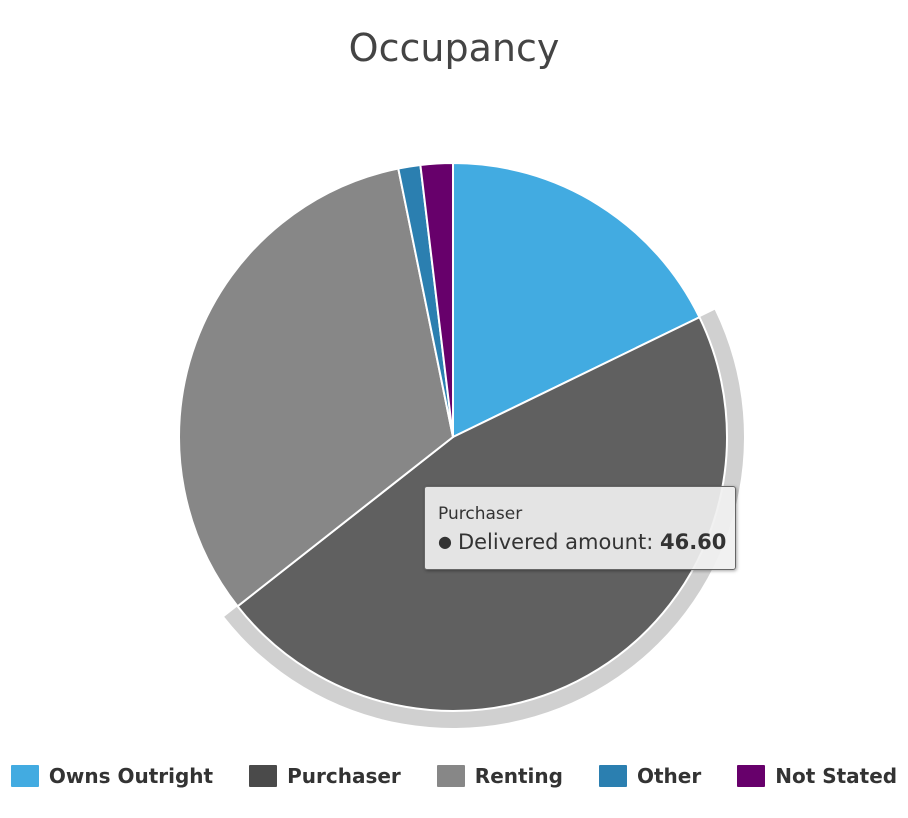 The width and height of the screenshot is (908, 818). I want to click on tooltip-value-line: ● Delivered amount: 46.60, so click(586, 542).